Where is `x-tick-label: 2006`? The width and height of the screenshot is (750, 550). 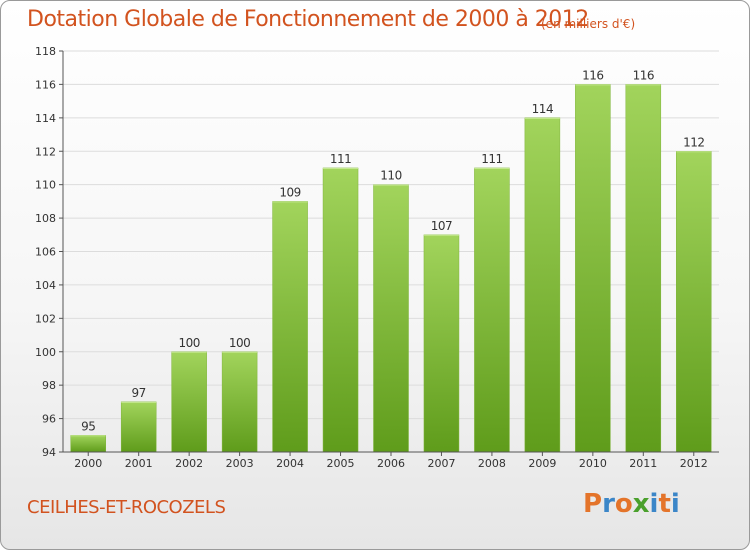
x-tick-label: 2006 is located at coordinates (391, 463).